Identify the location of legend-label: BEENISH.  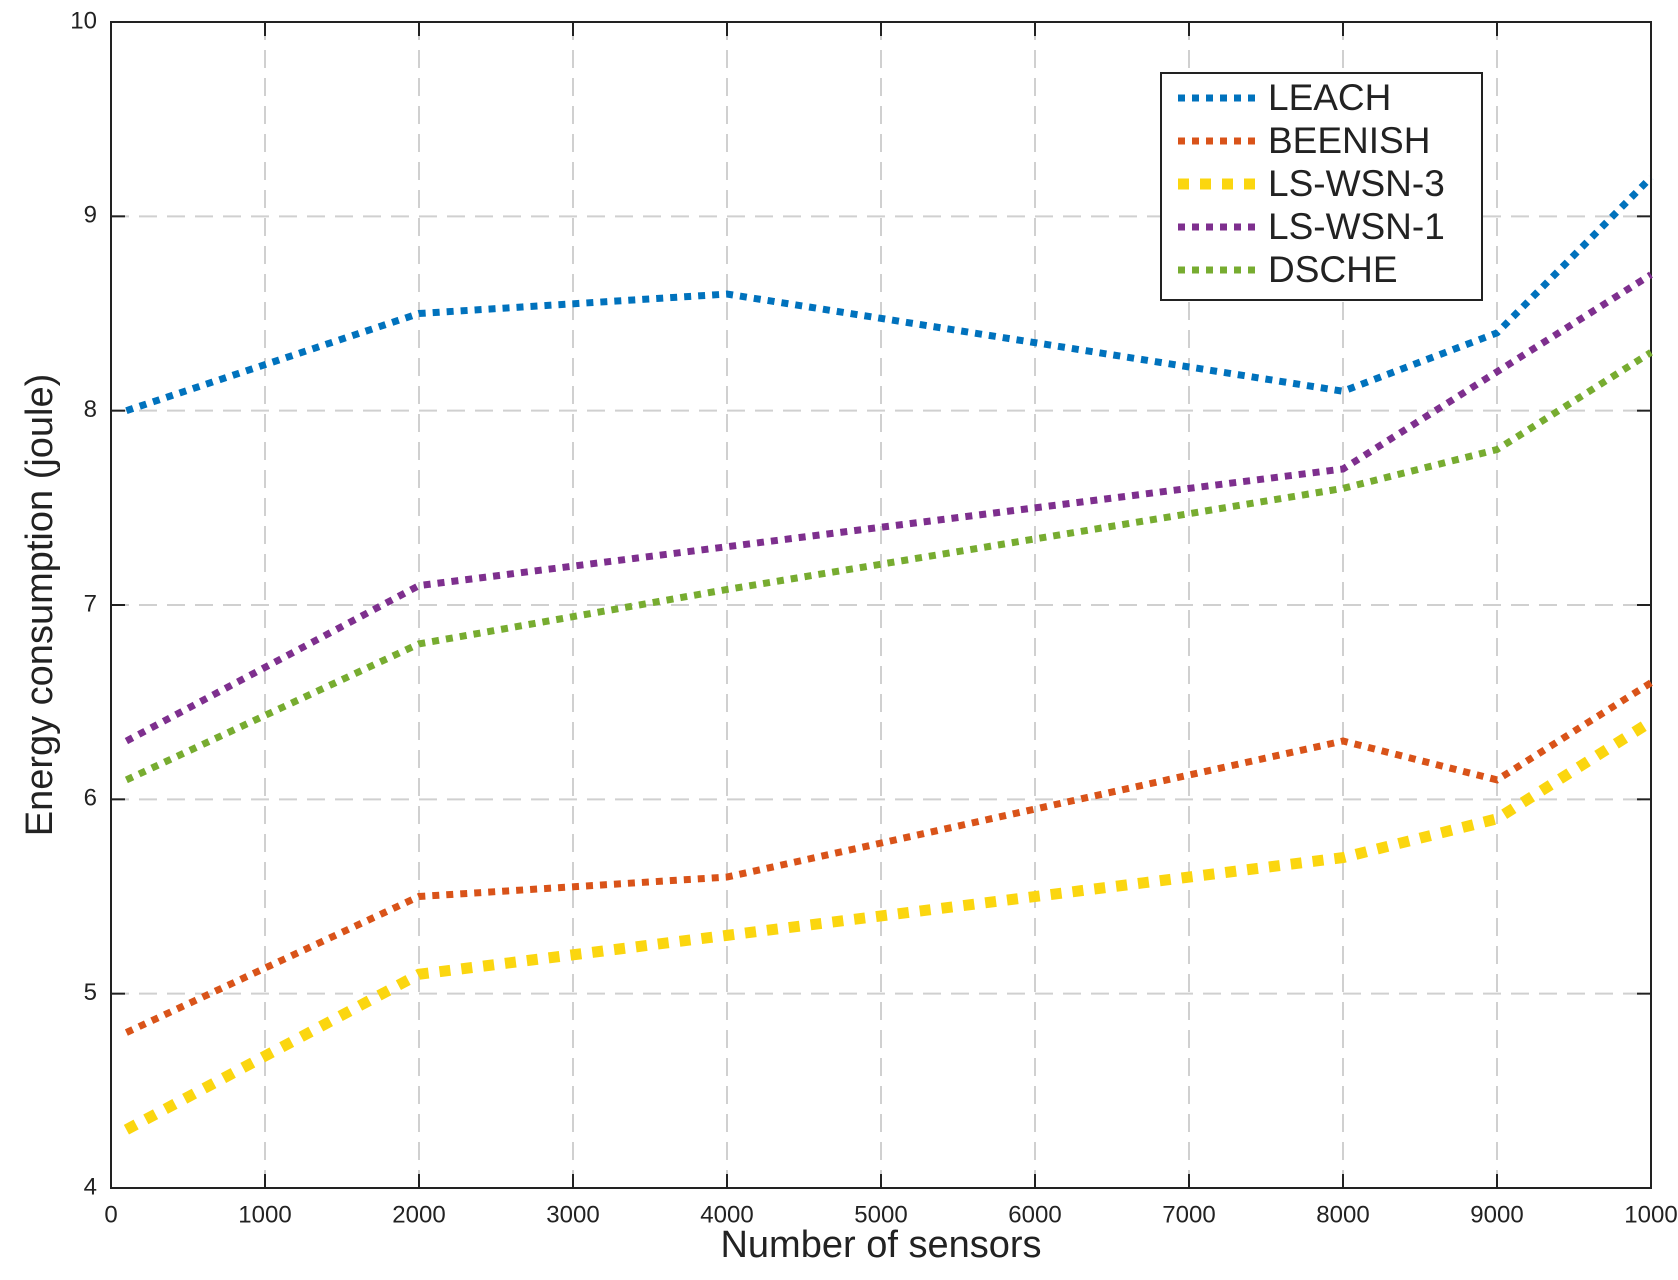
(1349, 140).